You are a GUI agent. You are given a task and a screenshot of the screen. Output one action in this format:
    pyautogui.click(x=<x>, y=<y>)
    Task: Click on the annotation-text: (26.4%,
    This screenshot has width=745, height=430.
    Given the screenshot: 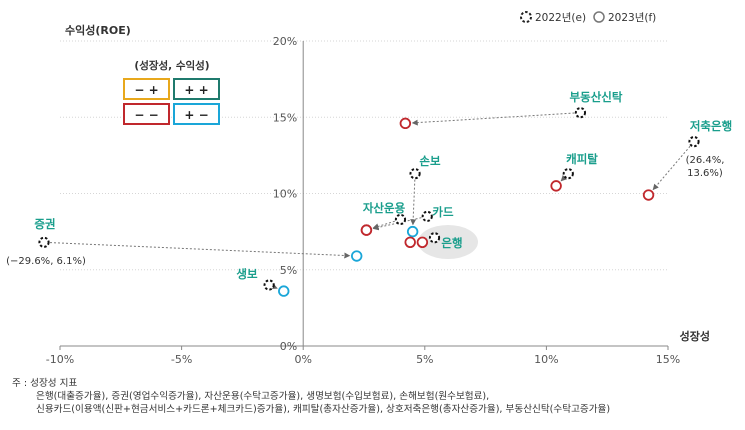 What is the action you would take?
    pyautogui.click(x=705, y=160)
    